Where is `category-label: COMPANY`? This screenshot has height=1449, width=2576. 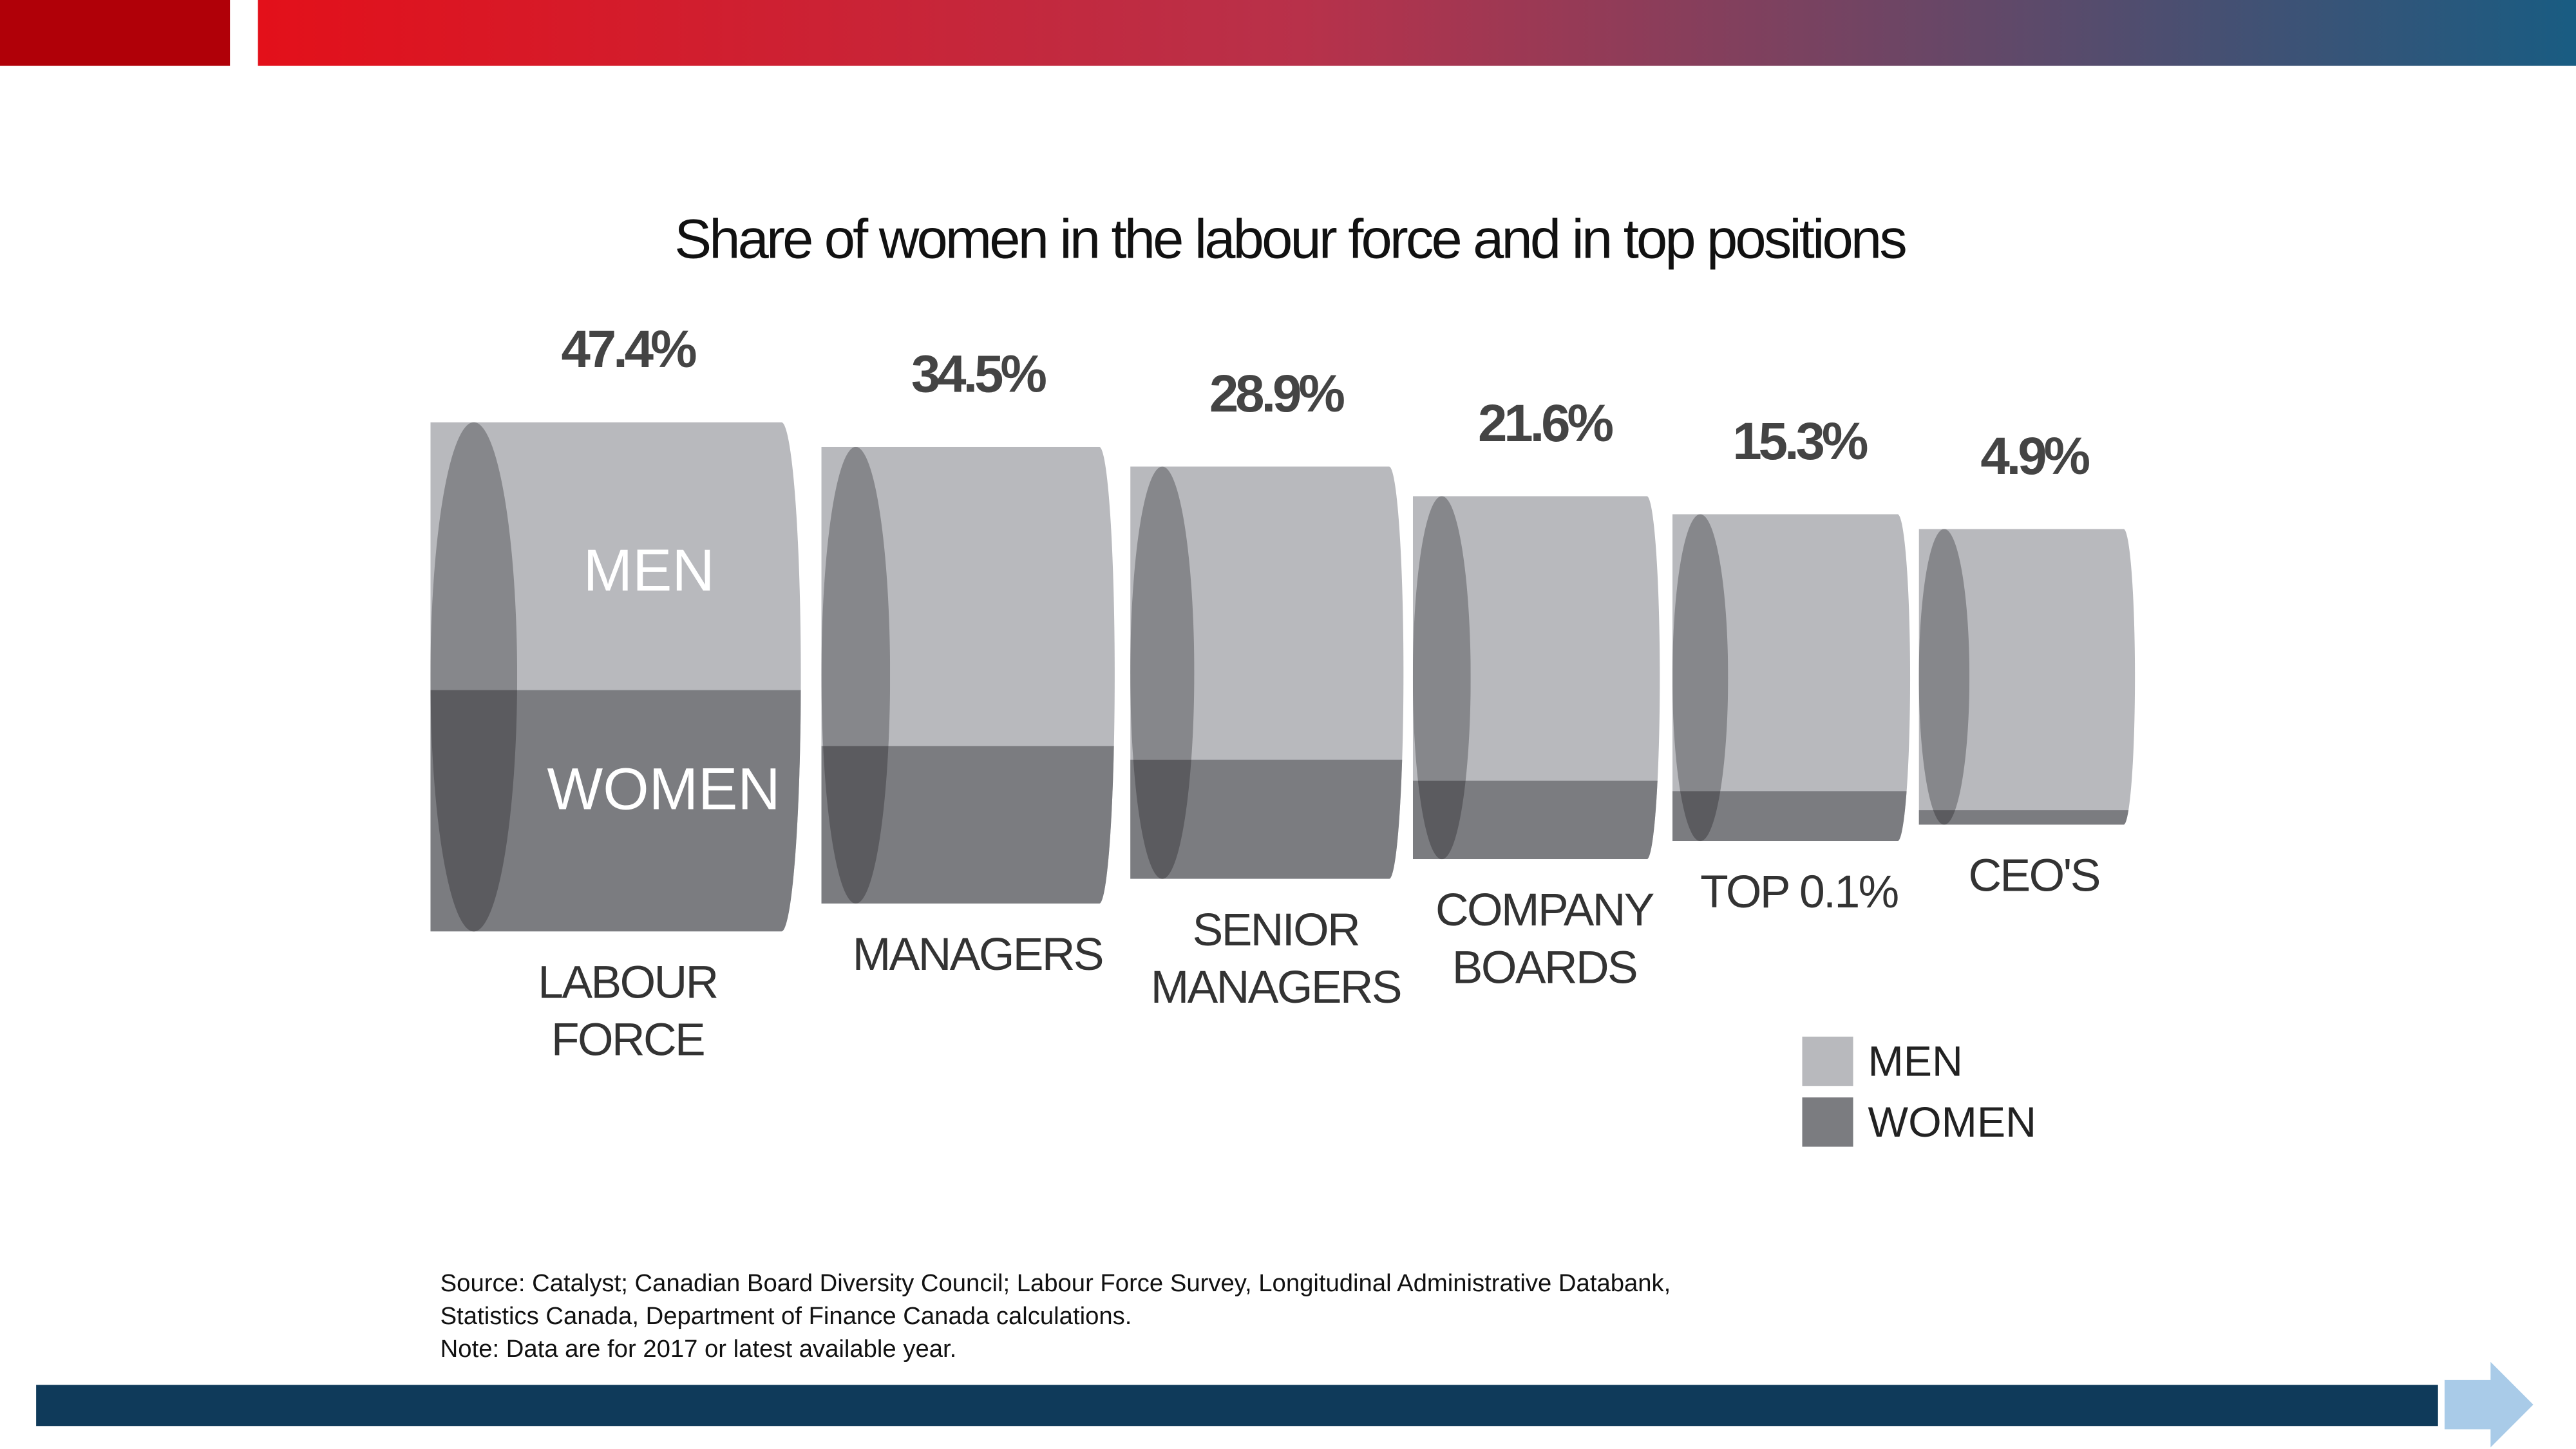
category-label: COMPANY is located at coordinates (1545, 910).